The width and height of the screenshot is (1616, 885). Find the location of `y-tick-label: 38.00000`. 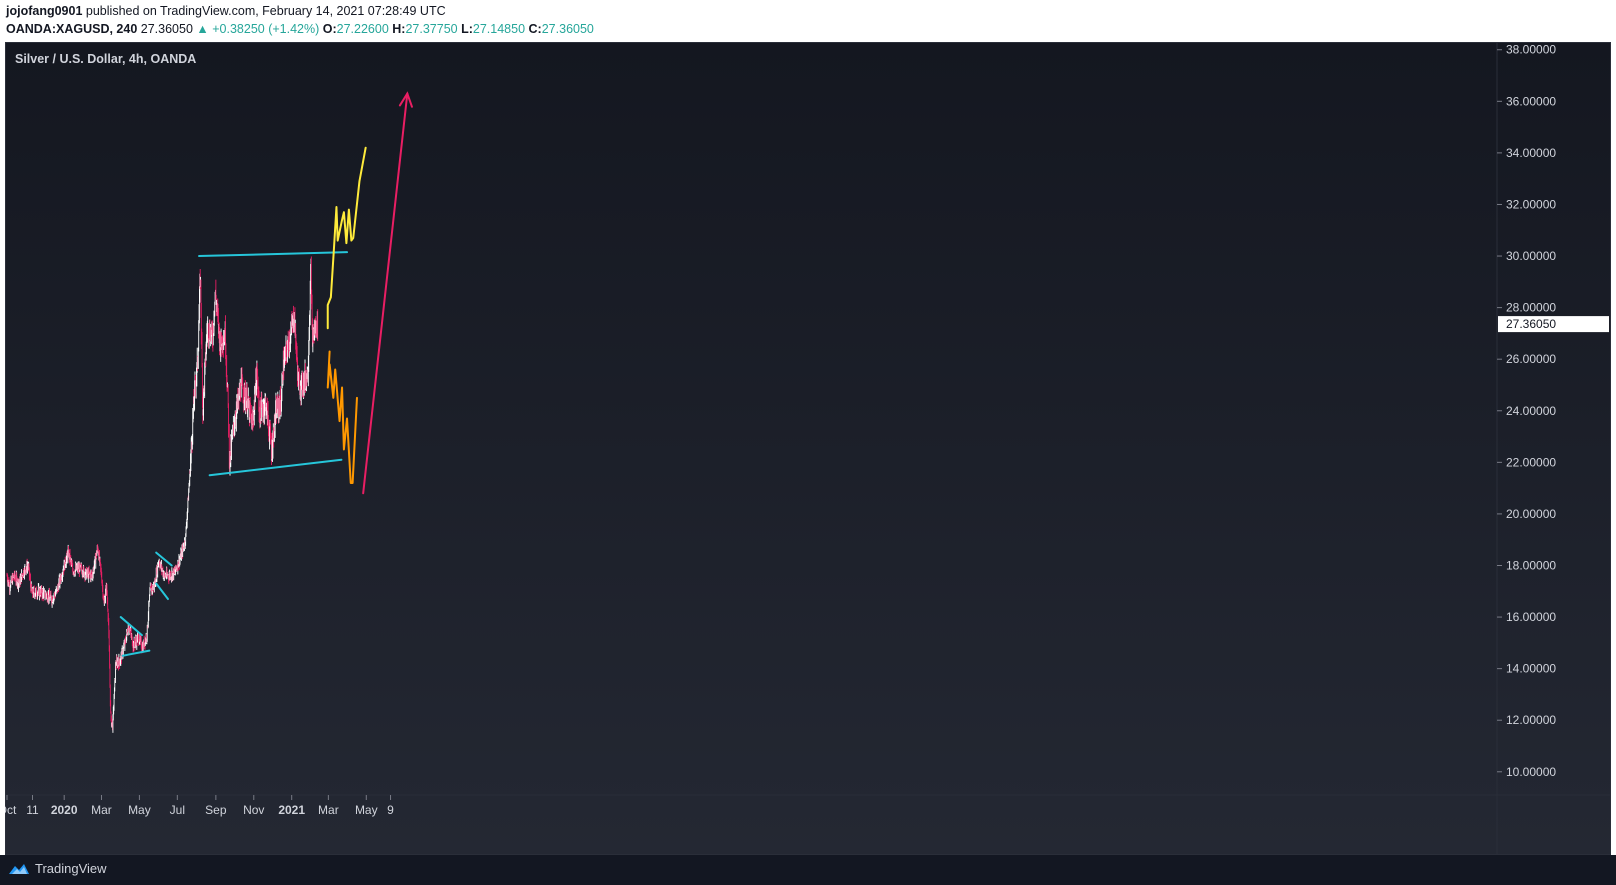

y-tick-label: 38.00000 is located at coordinates (1531, 50).